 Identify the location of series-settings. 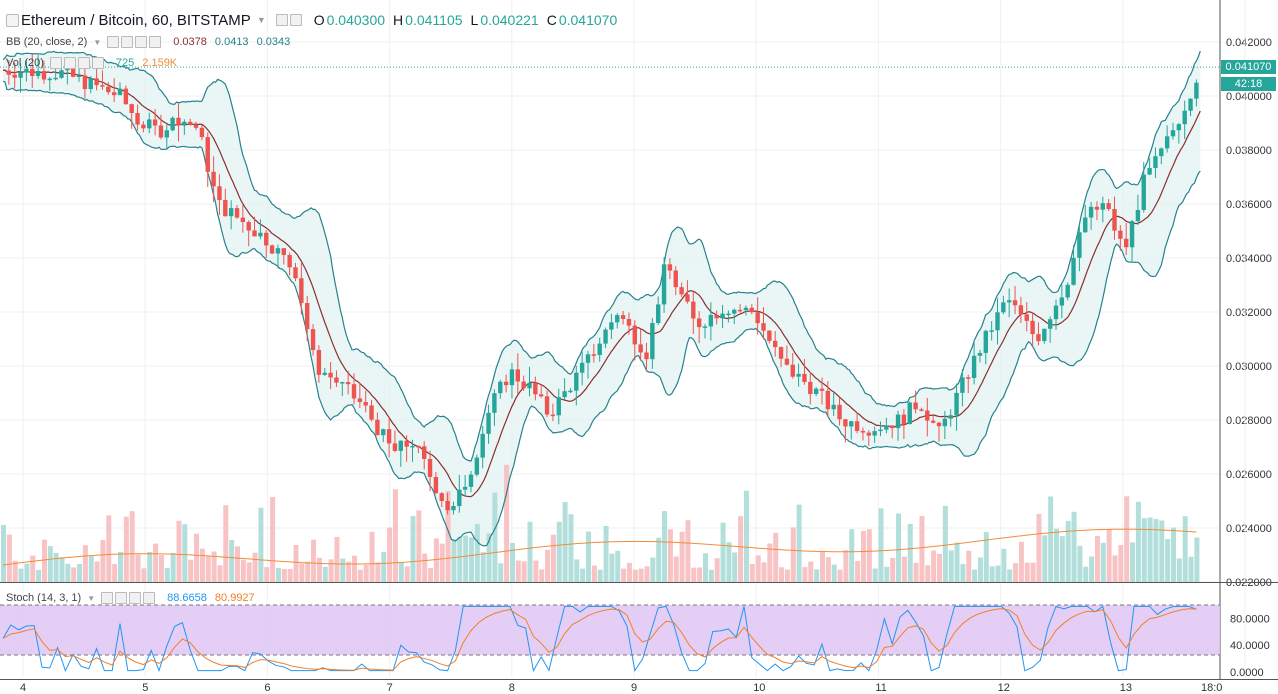
(289, 20).